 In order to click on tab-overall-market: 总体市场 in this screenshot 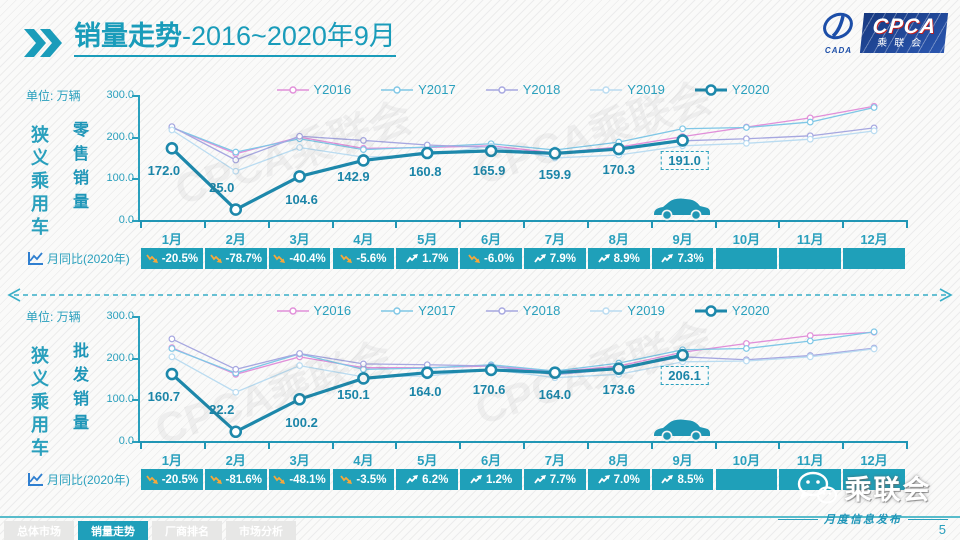, I will do `click(39, 530)`.